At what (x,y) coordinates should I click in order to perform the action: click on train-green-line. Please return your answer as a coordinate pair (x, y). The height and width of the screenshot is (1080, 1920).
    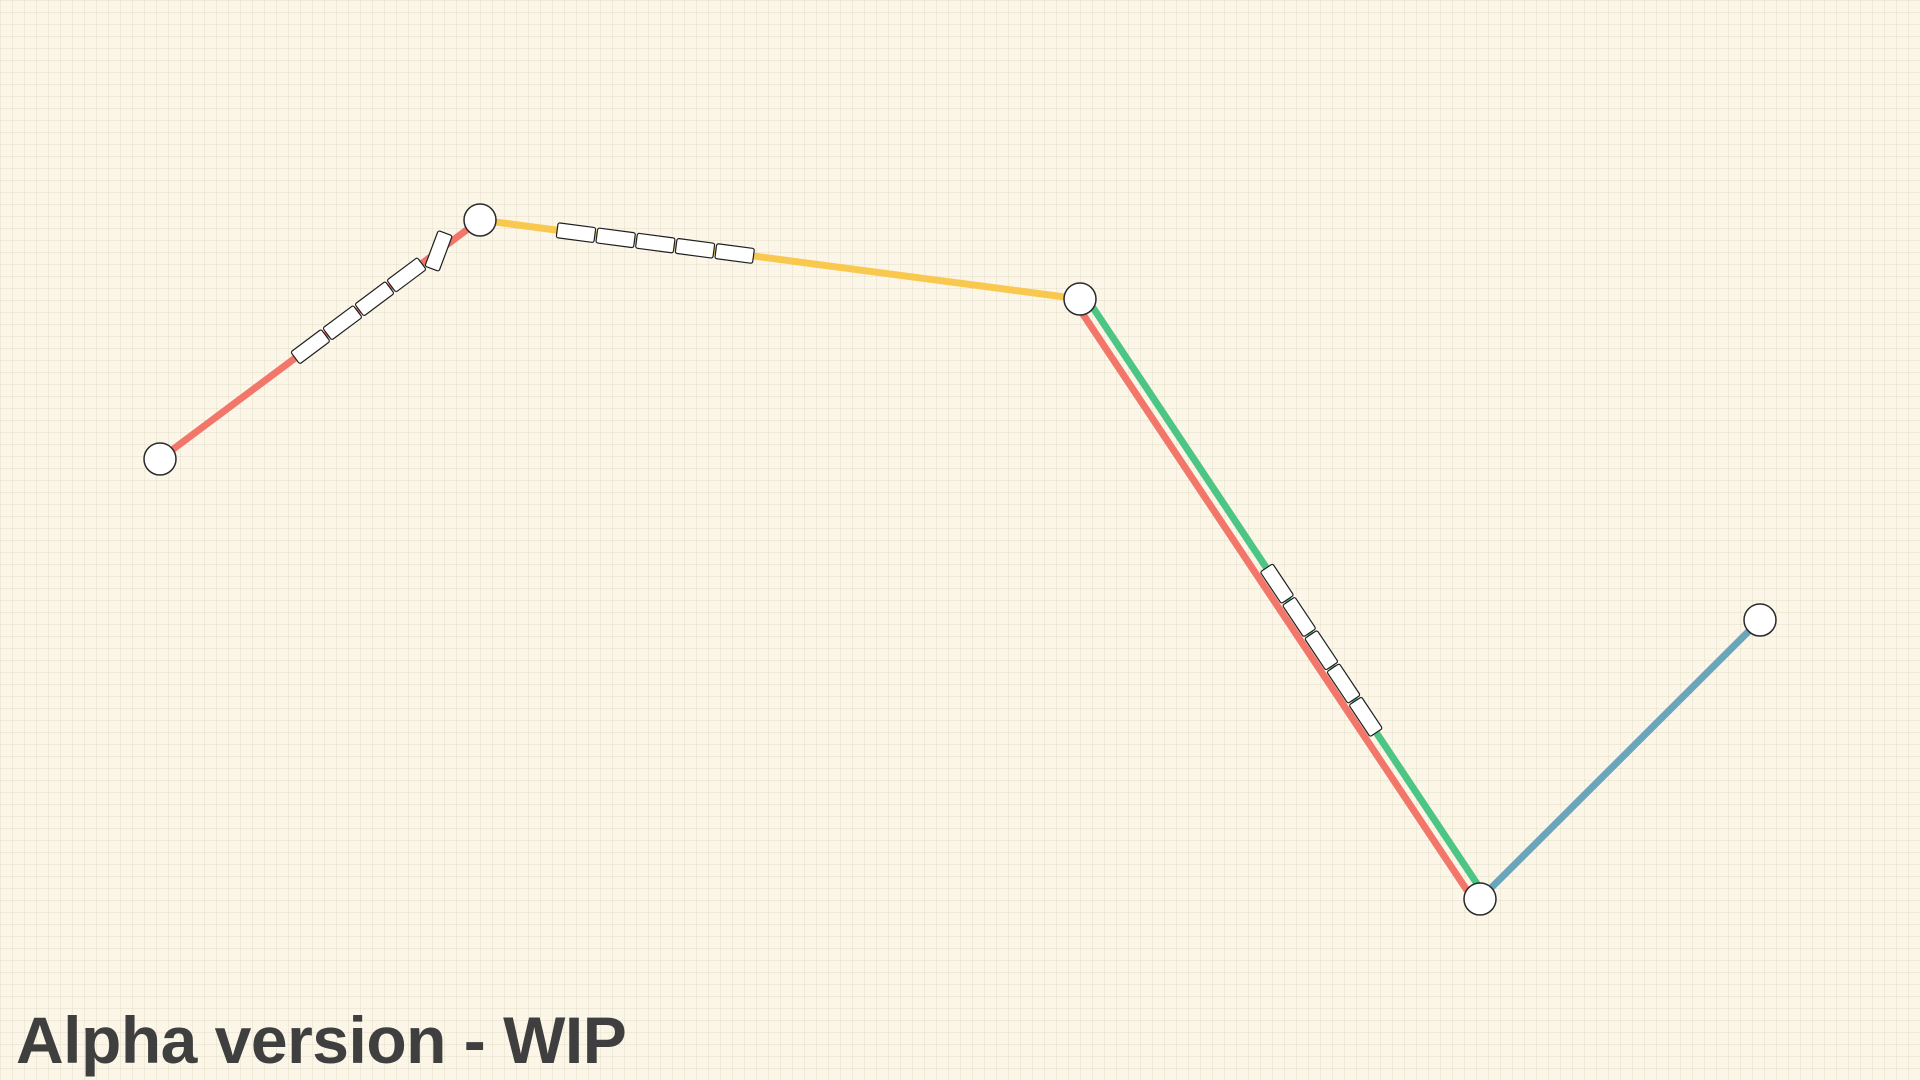
    Looking at the image, I should click on (1321, 650).